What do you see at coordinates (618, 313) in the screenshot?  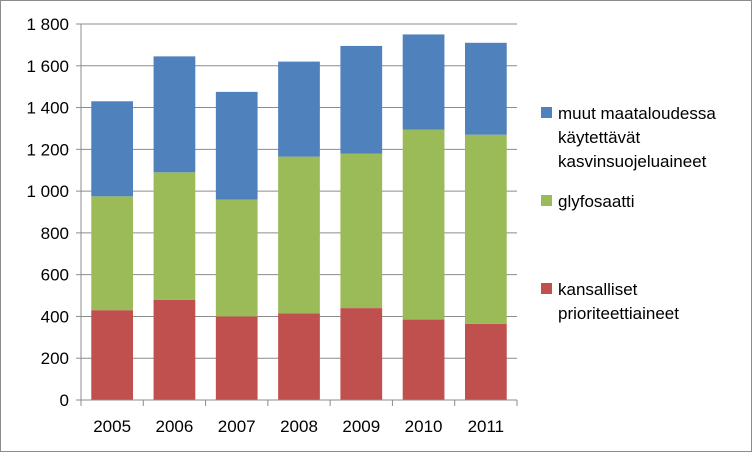 I see `legend-label-line: prioriteettiaineet` at bounding box center [618, 313].